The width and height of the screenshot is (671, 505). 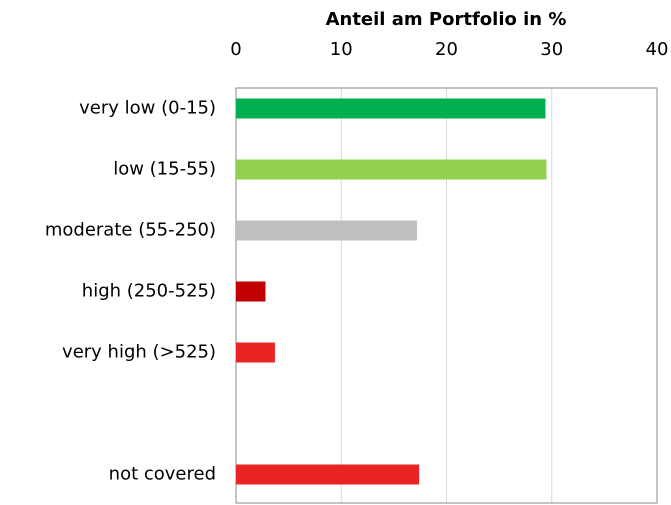 What do you see at coordinates (446, 49) in the screenshot?
I see `x-tick-label: 20` at bounding box center [446, 49].